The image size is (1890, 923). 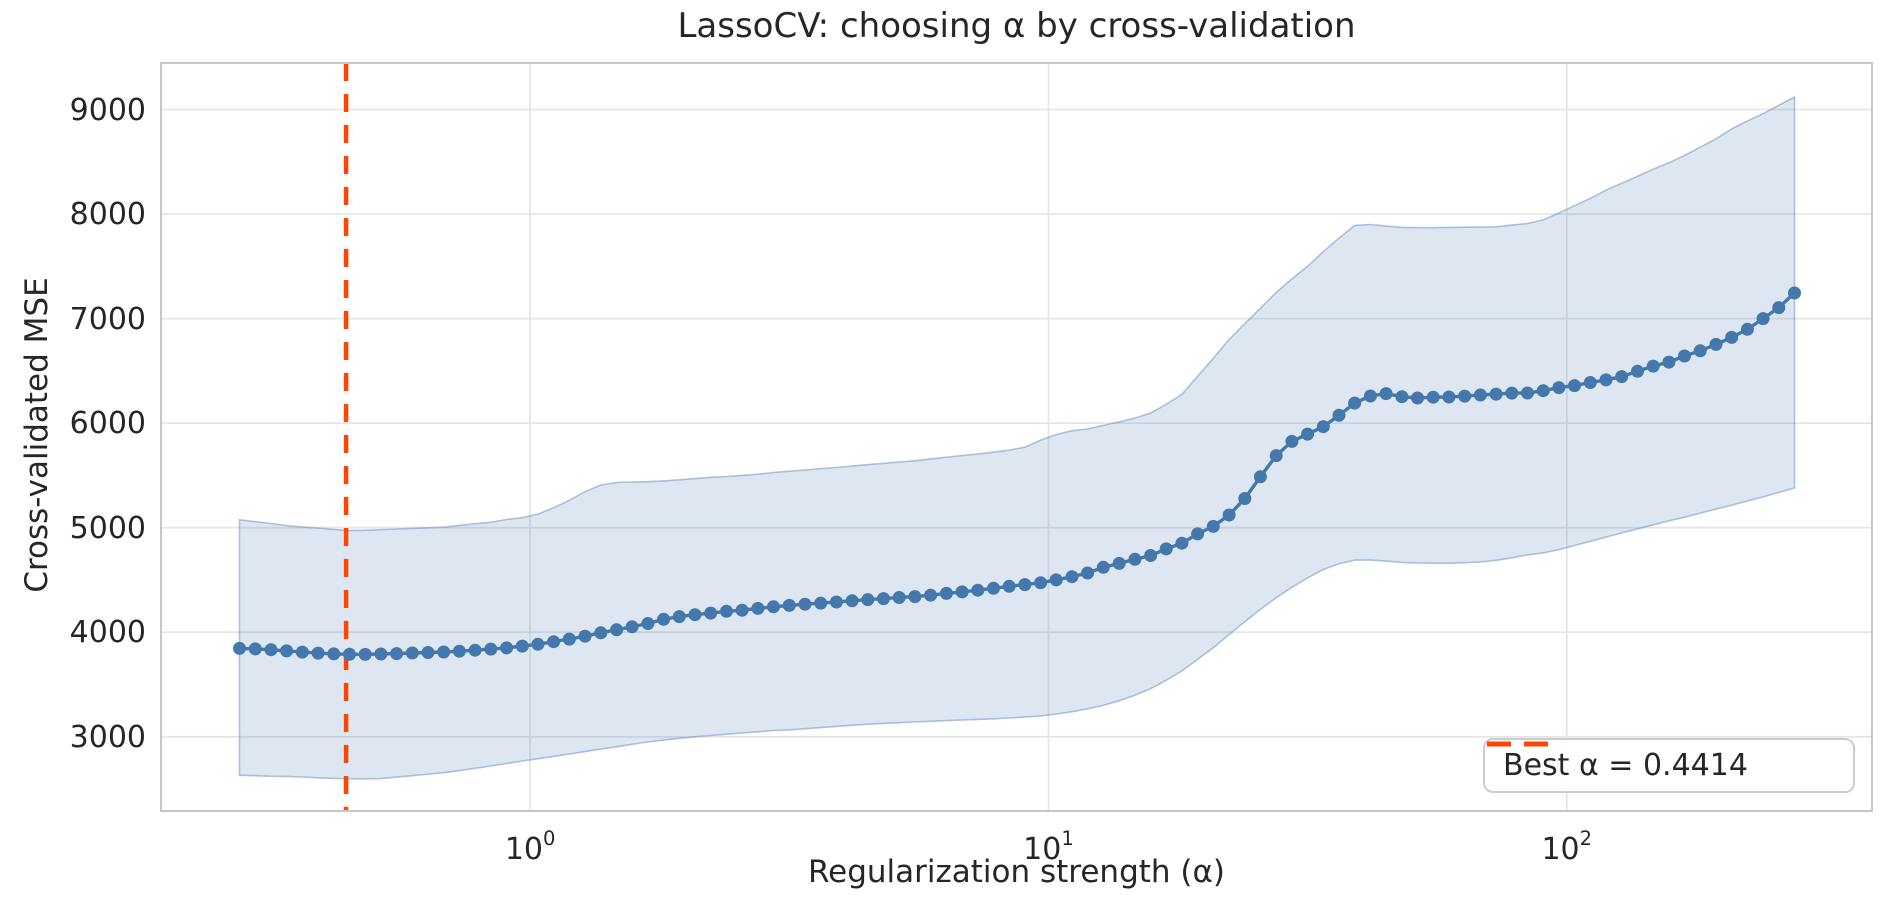 I want to click on y-tick-label: 6000, so click(x=107, y=424).